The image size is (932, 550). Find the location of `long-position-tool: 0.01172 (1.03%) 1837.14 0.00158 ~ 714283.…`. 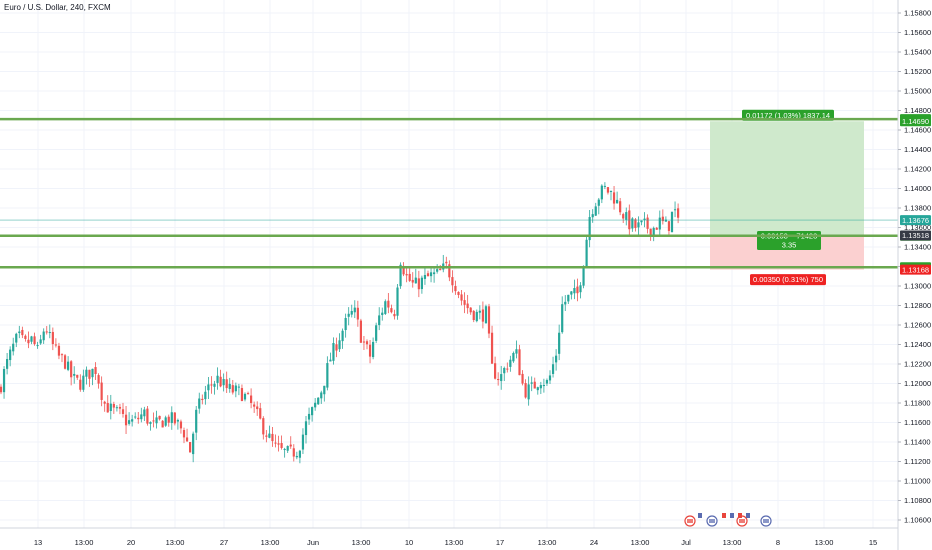

long-position-tool: 0.01172 (1.03%) 1837.14 0.00158 ~ 714283.… is located at coordinates (787, 197).